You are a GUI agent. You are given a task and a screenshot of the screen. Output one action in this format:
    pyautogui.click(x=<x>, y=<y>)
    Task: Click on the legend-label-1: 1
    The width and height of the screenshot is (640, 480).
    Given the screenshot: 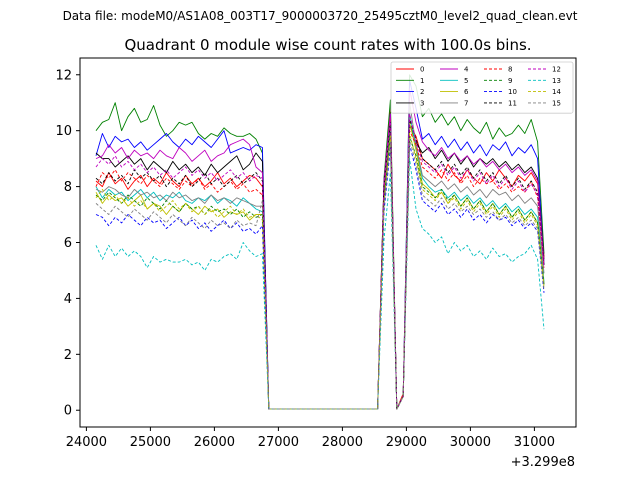 What is the action you would take?
    pyautogui.click(x=422, y=81)
    